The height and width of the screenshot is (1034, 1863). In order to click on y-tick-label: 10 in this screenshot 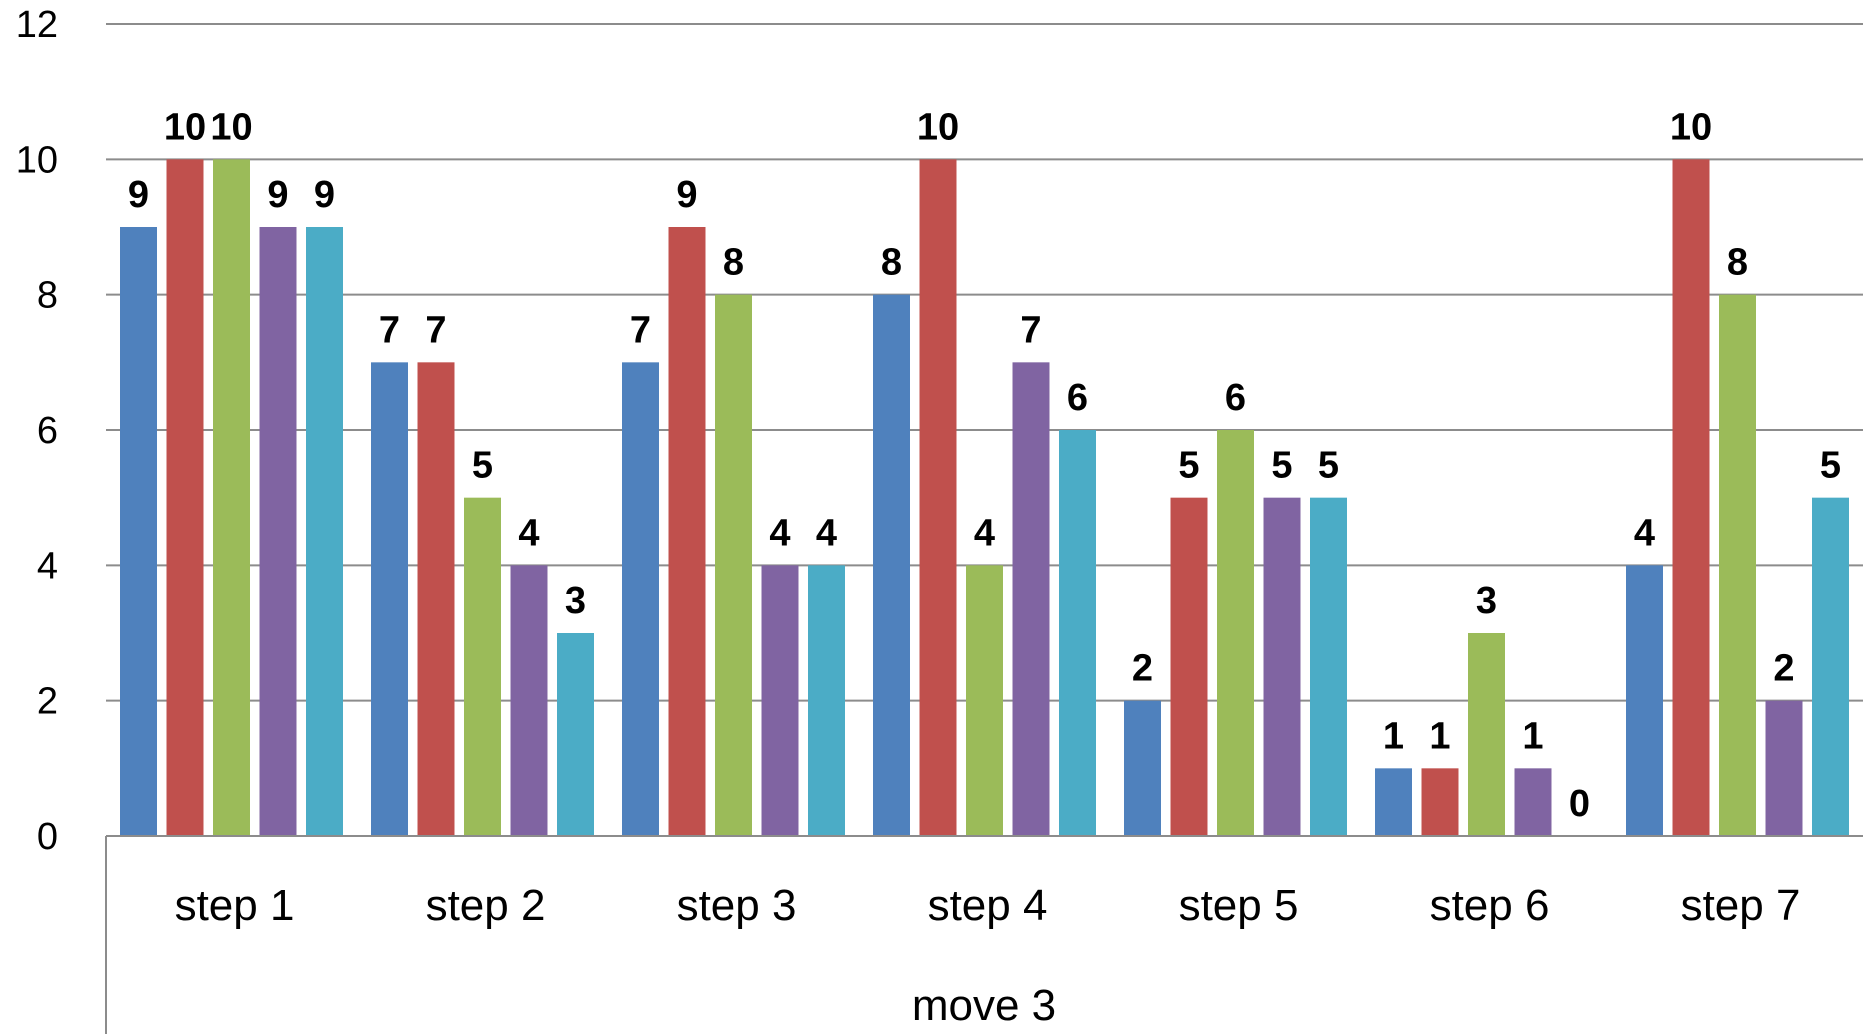, I will do `click(37, 160)`.